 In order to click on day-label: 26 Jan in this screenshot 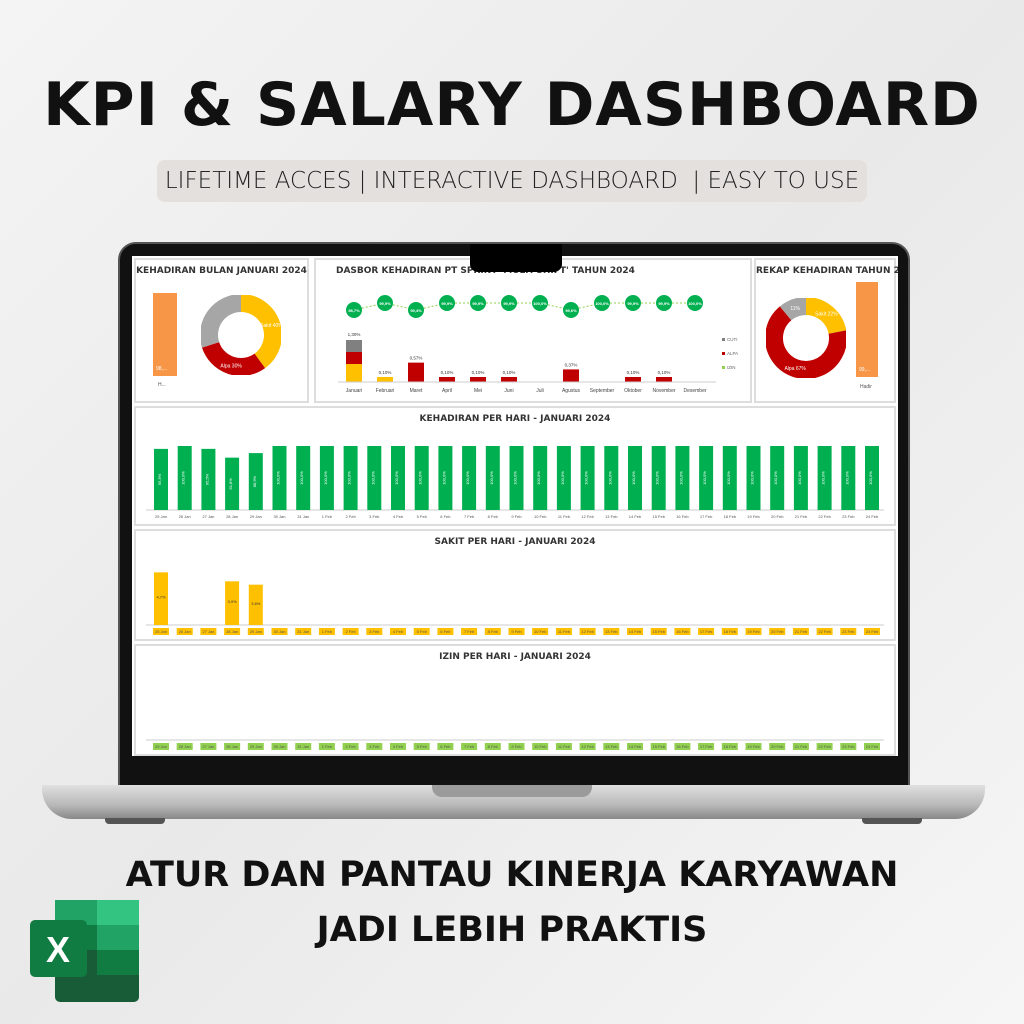, I will do `click(185, 746)`.